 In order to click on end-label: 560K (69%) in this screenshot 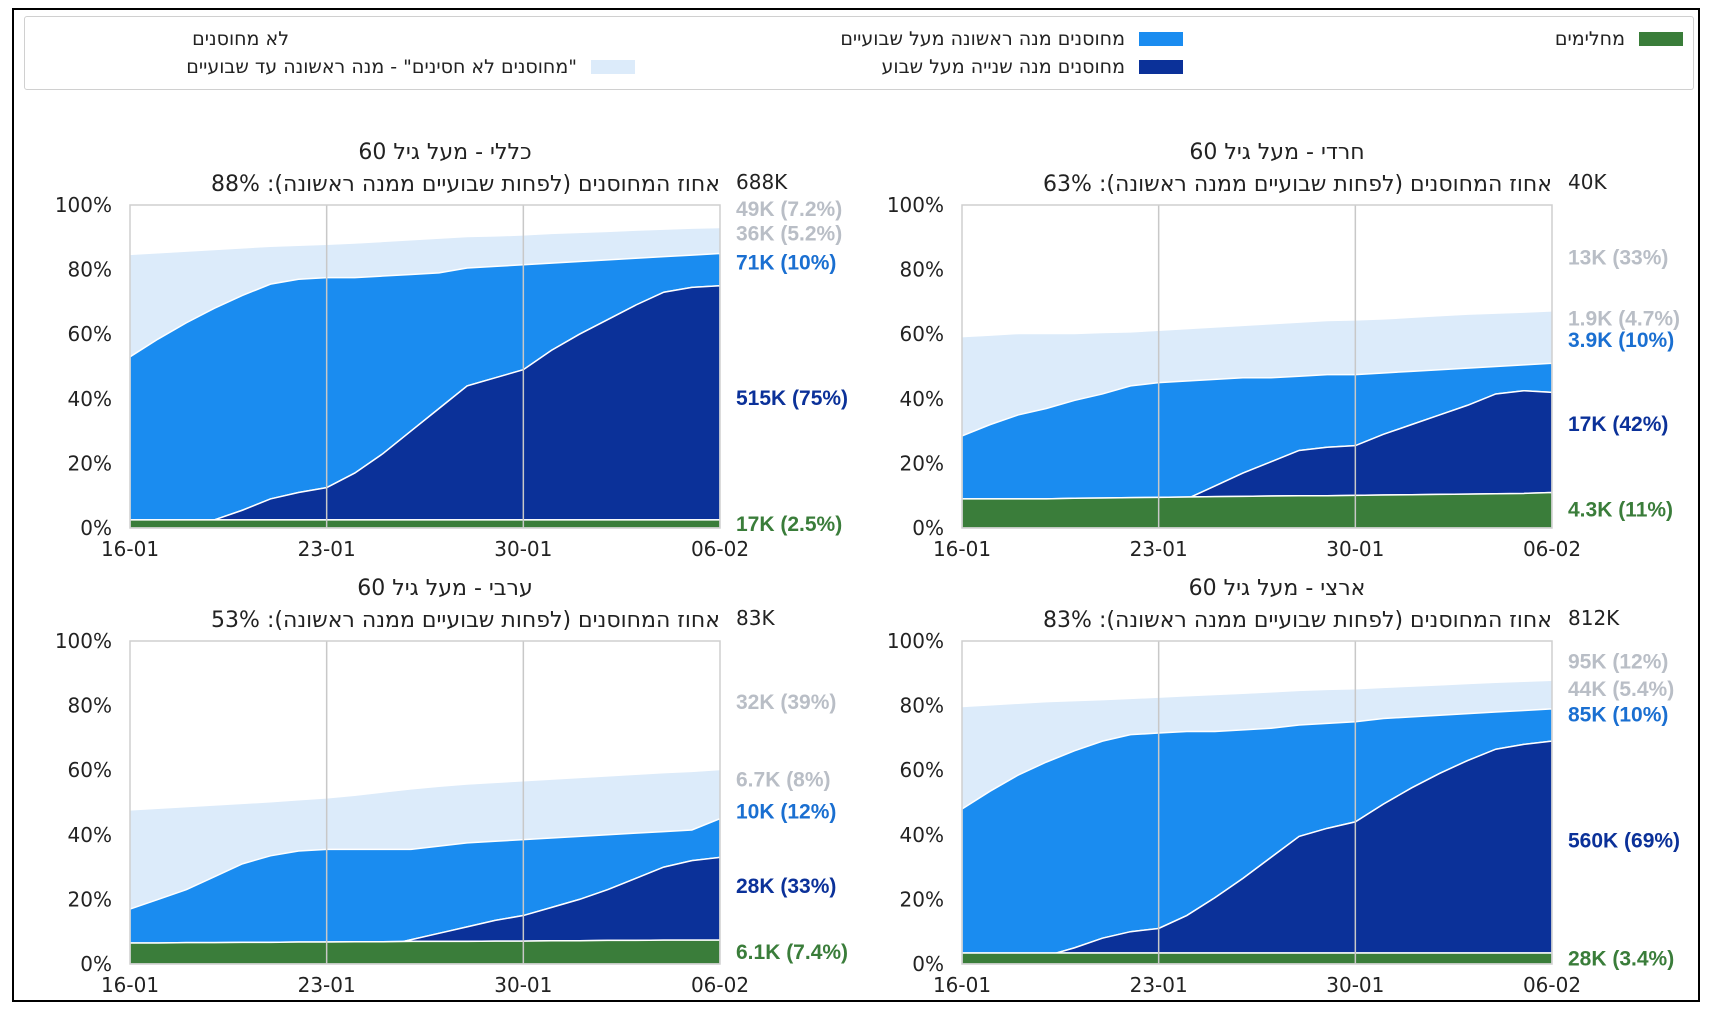, I will do `click(1624, 841)`.